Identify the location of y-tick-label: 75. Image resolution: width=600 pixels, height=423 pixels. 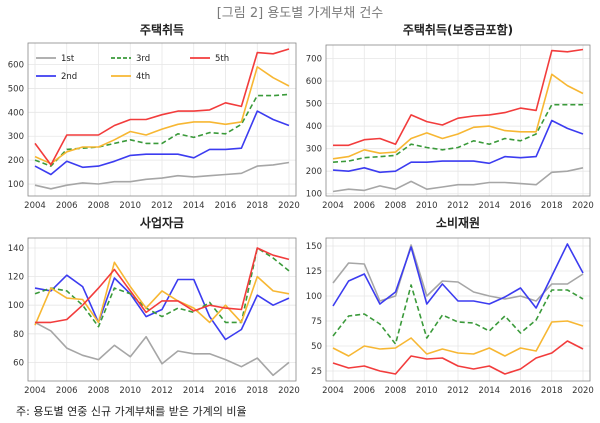
(316, 322).